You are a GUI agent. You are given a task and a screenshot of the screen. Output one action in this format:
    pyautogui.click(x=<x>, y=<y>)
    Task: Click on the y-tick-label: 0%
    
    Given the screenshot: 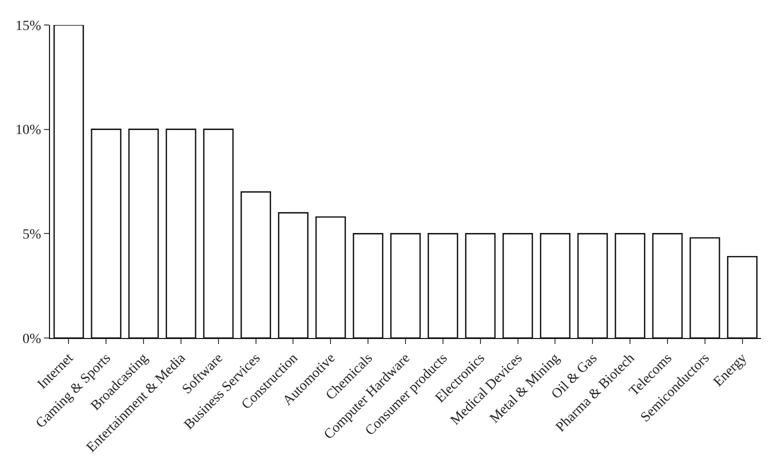 What is the action you would take?
    pyautogui.click(x=32, y=339)
    